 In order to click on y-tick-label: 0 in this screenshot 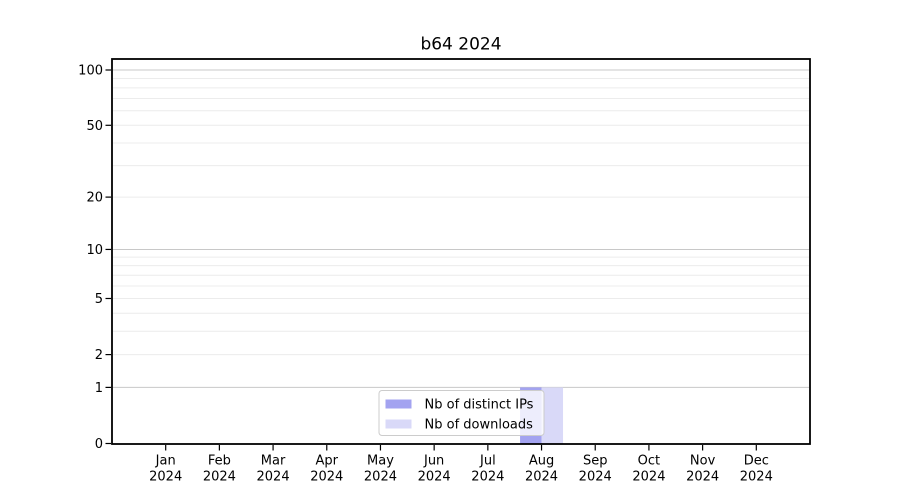, I will do `click(99, 444)`.